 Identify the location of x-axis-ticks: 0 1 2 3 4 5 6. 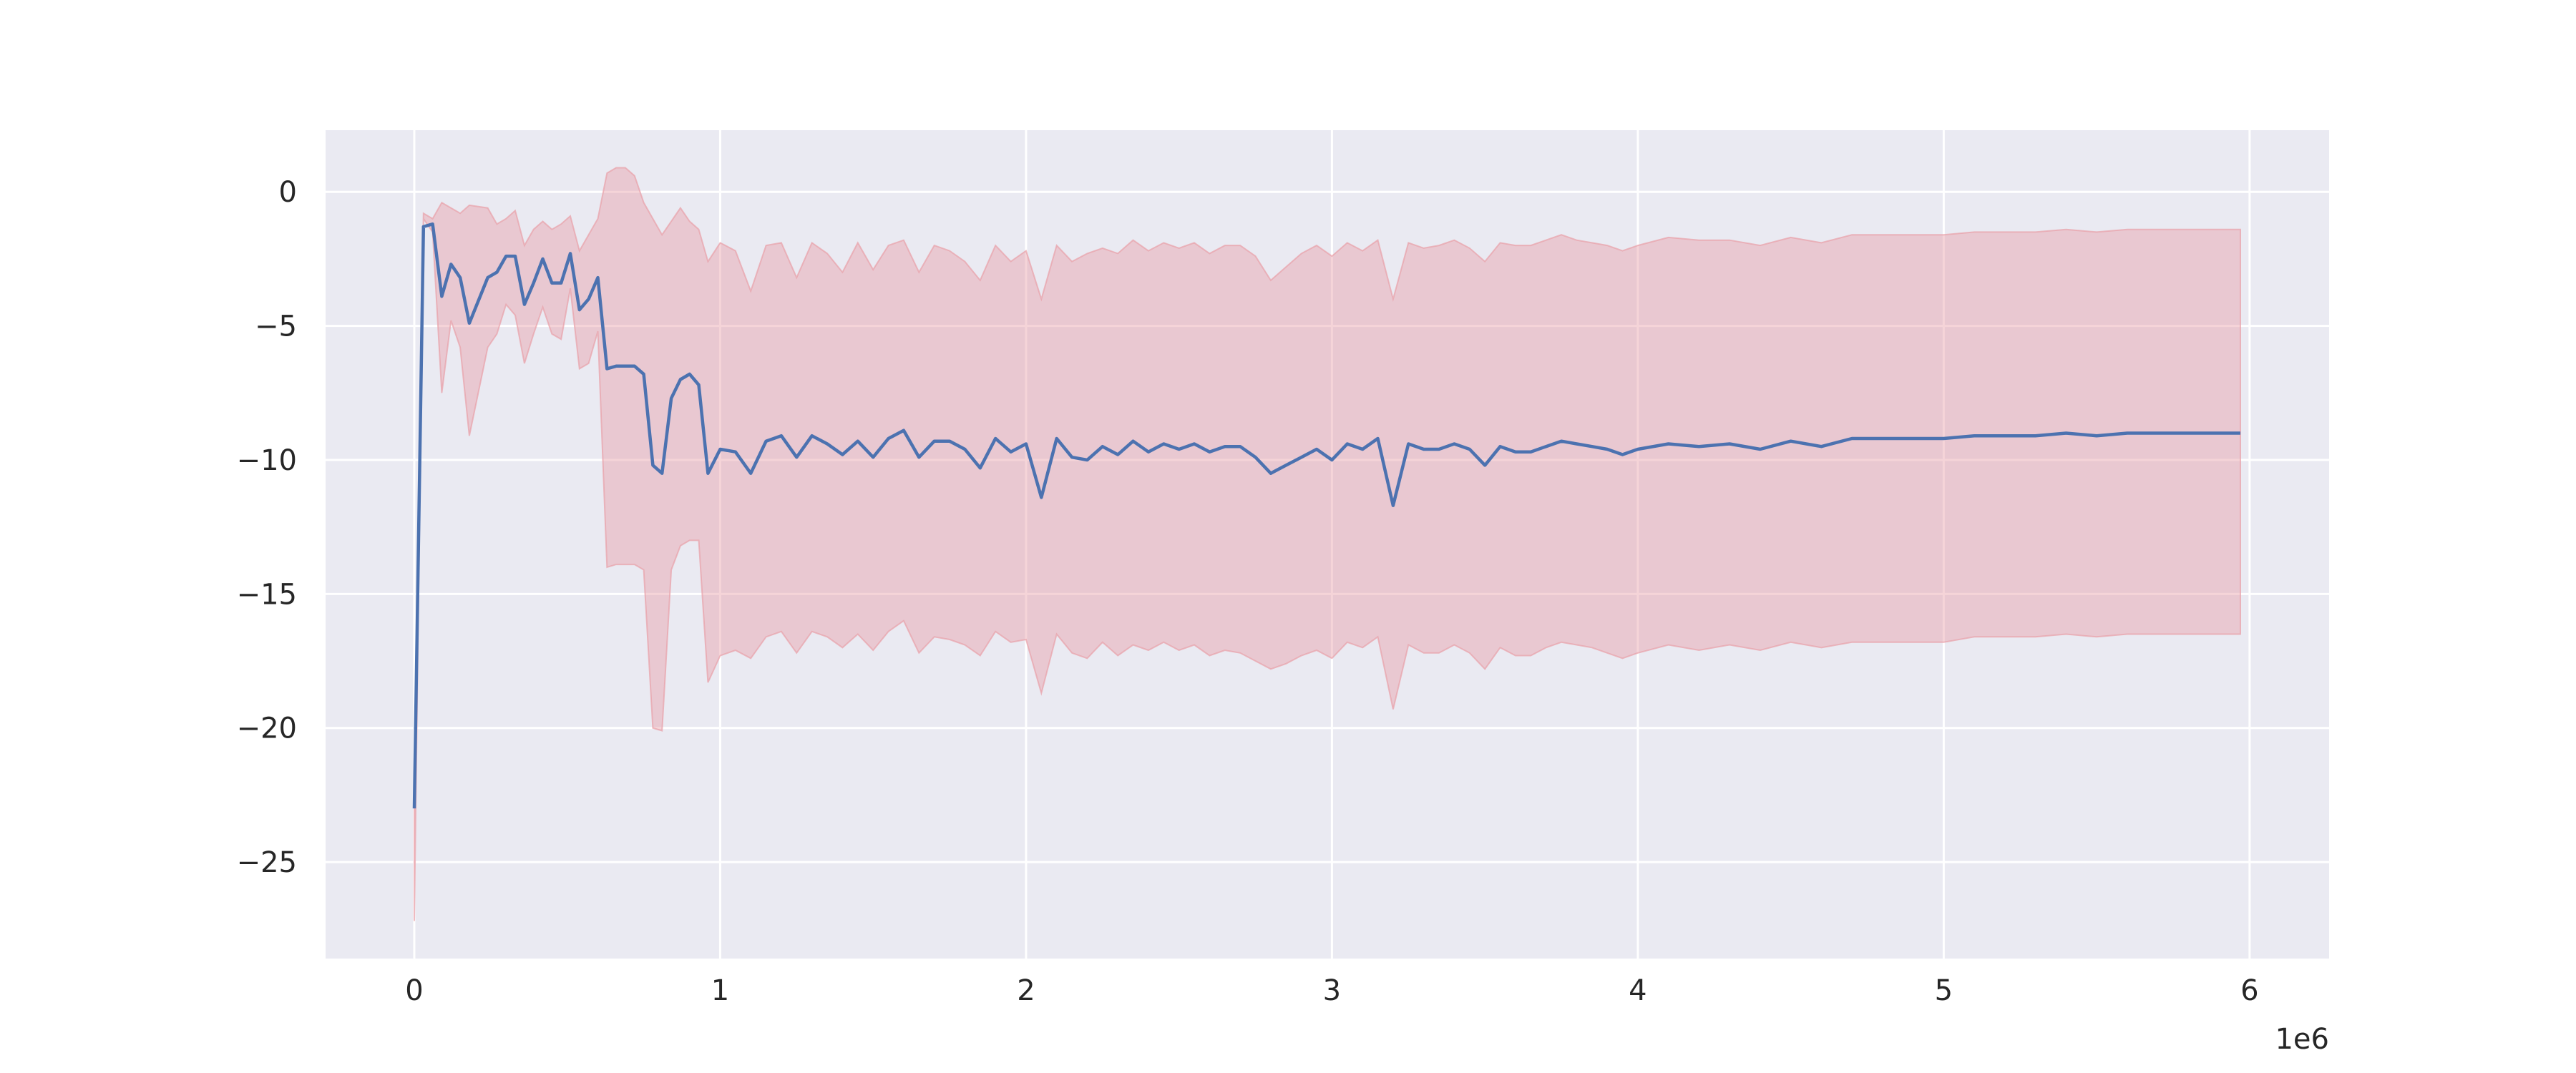
(1331, 990).